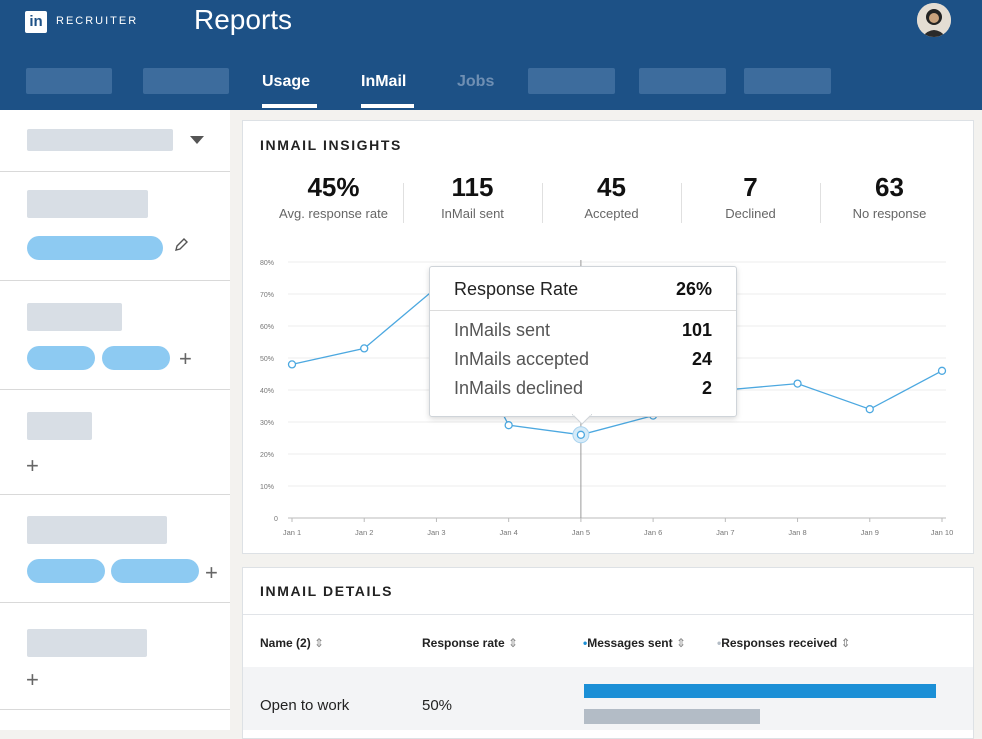 Image resolution: width=982 pixels, height=739 pixels. Describe the element at coordinates (289, 106) in the screenshot. I see `tab-usage-underline` at that location.